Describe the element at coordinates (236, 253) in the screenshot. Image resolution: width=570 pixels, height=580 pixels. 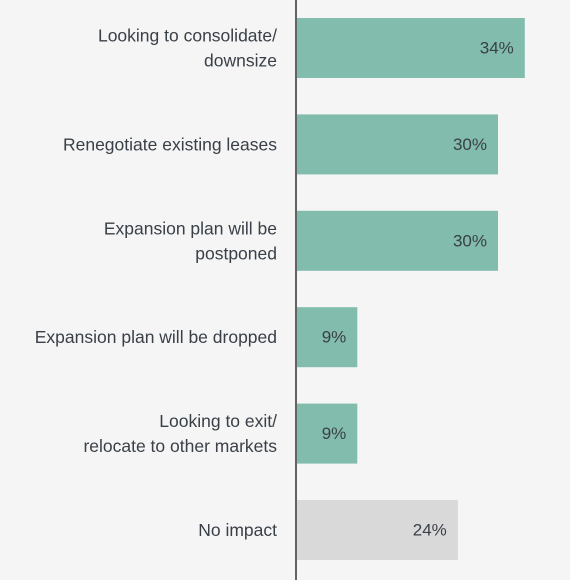
I see `category-label: postponed` at that location.